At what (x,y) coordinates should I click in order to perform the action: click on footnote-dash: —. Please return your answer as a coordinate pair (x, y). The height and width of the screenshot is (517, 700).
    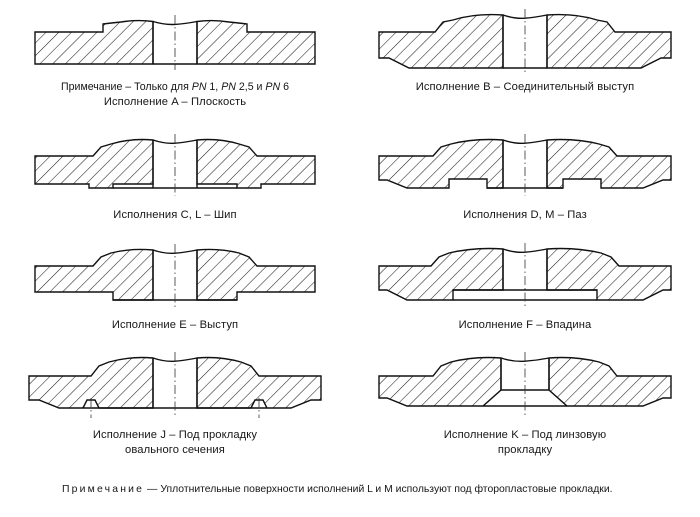
    Looking at the image, I should click on (152, 489).